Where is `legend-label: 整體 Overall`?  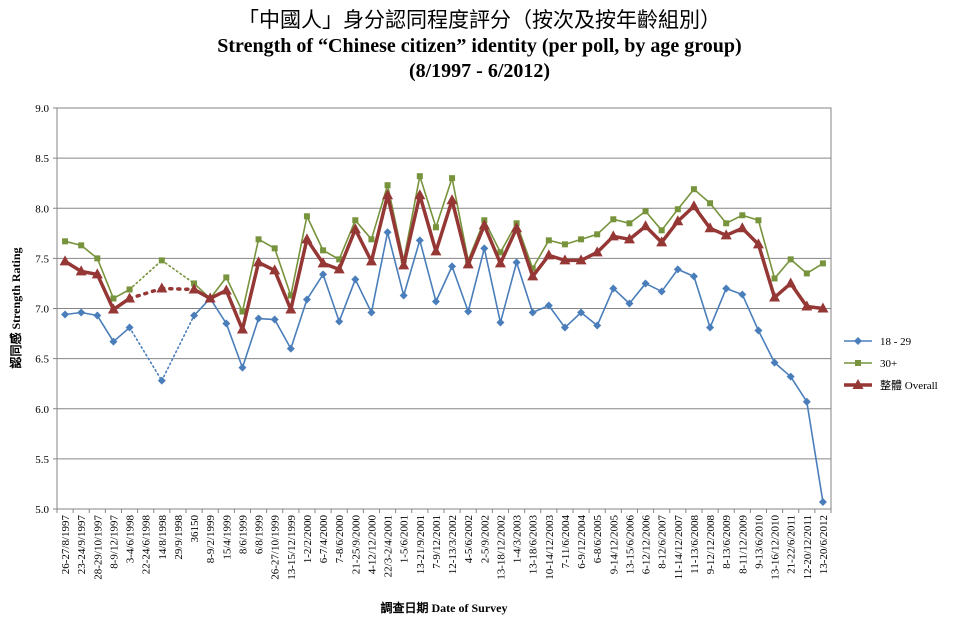
legend-label: 整體 Overall is located at coordinates (909, 385).